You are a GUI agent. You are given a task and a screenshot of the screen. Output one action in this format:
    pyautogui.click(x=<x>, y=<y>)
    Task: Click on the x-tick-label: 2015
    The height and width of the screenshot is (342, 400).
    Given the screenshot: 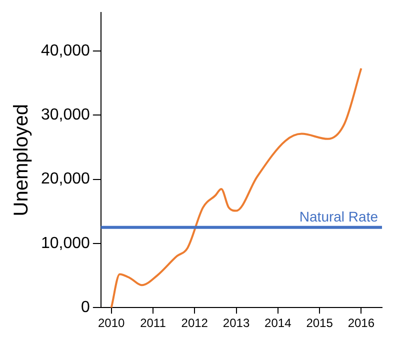 What is the action you would take?
    pyautogui.click(x=320, y=323)
    